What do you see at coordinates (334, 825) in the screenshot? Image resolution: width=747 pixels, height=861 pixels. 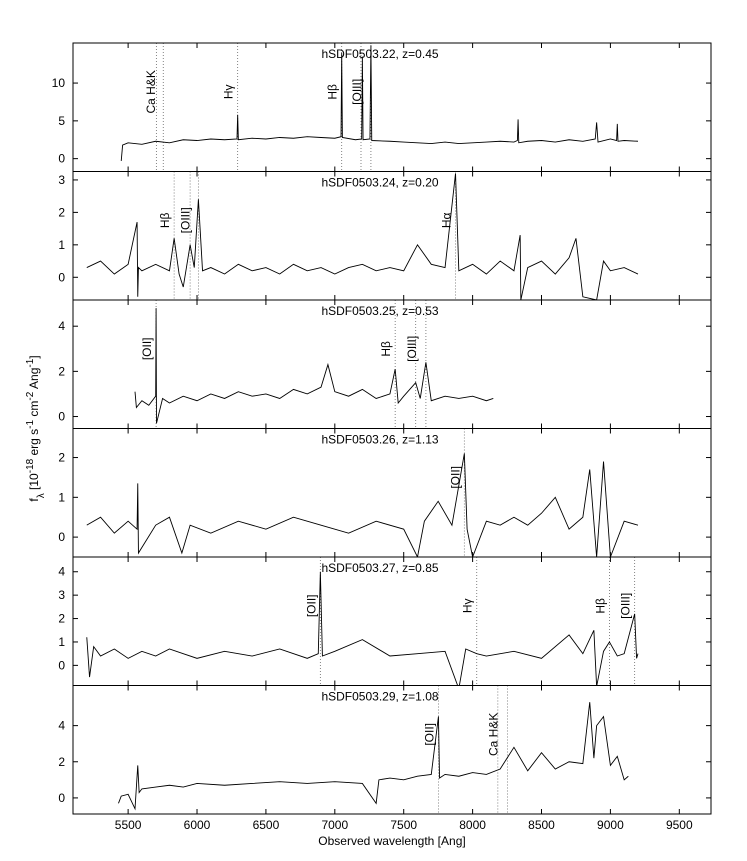 I see `x-tick-label: 7000` at bounding box center [334, 825].